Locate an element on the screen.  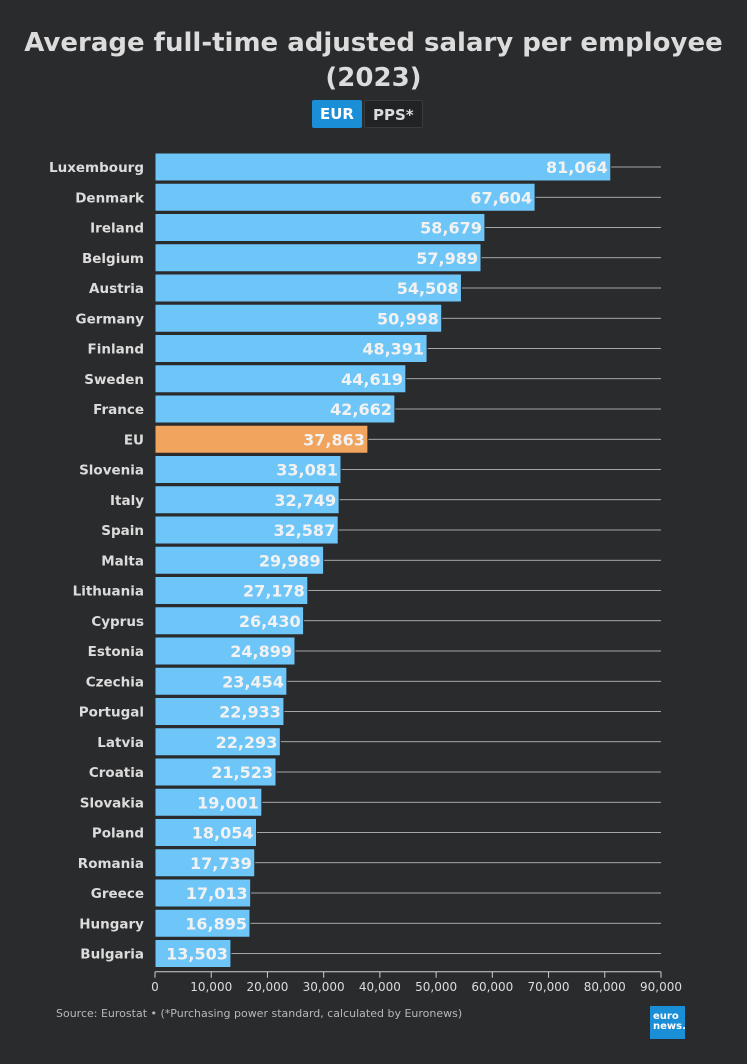
value-label: 29,989 is located at coordinates (290, 560).